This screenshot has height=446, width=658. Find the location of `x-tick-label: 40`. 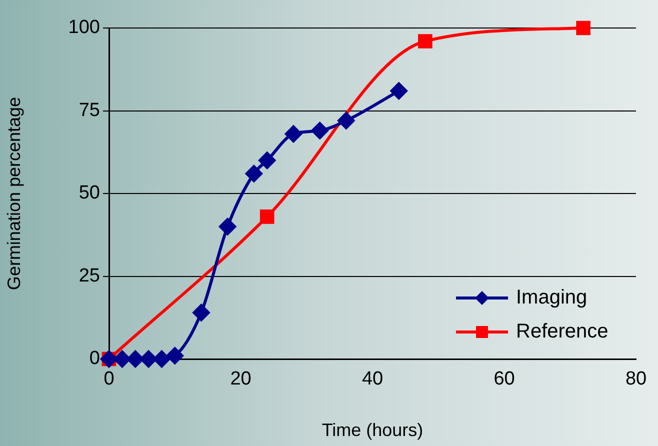

x-tick-label: 40 is located at coordinates (373, 379).